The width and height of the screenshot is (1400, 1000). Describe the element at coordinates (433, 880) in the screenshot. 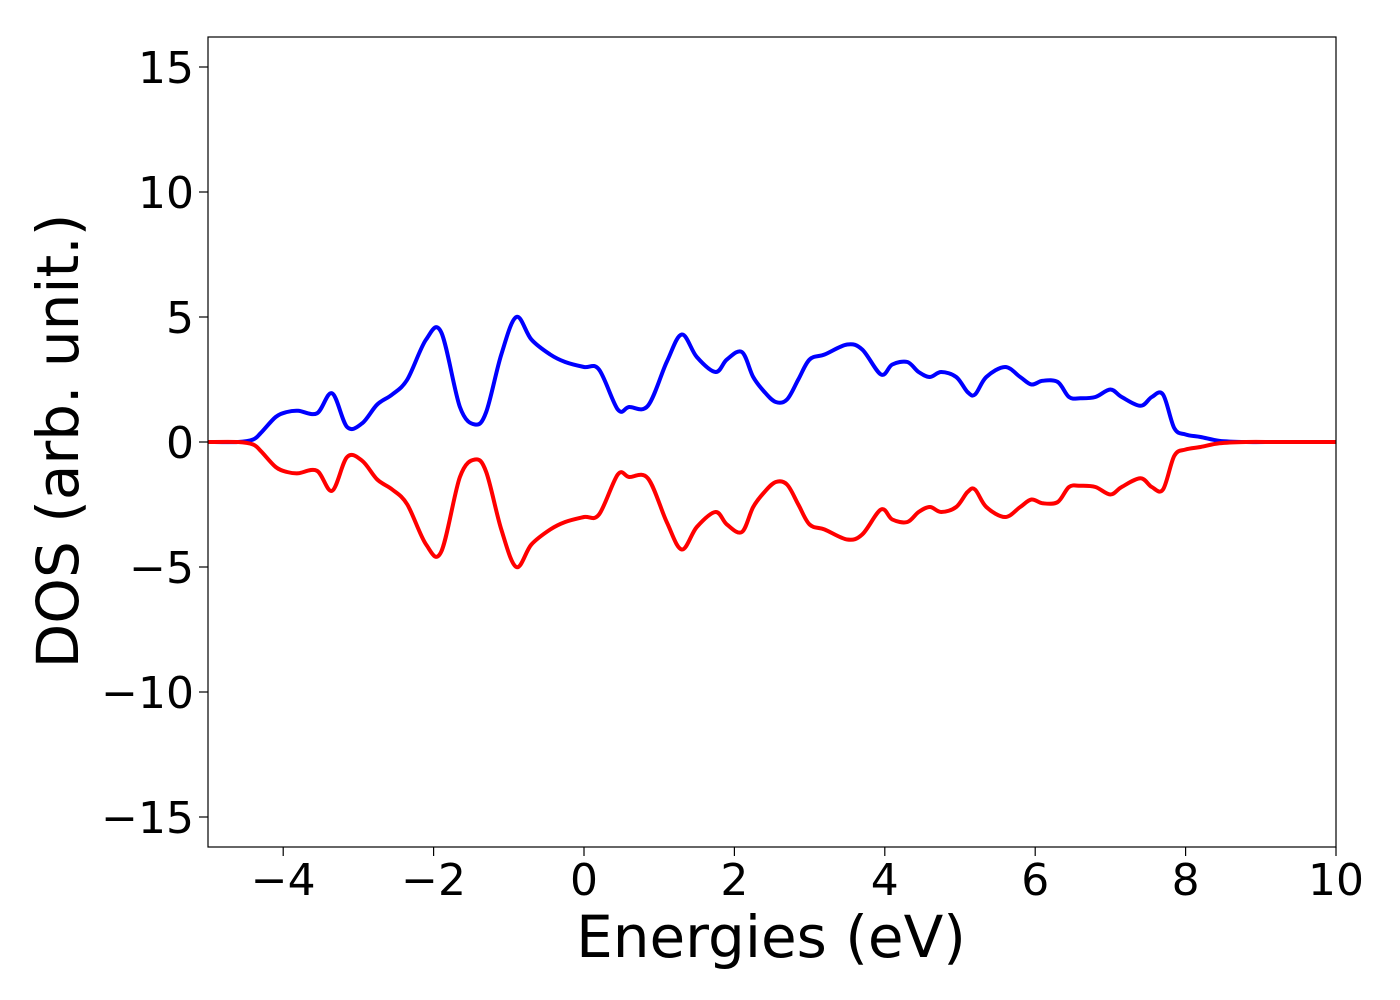

I see `x-tick-label: −2` at that location.